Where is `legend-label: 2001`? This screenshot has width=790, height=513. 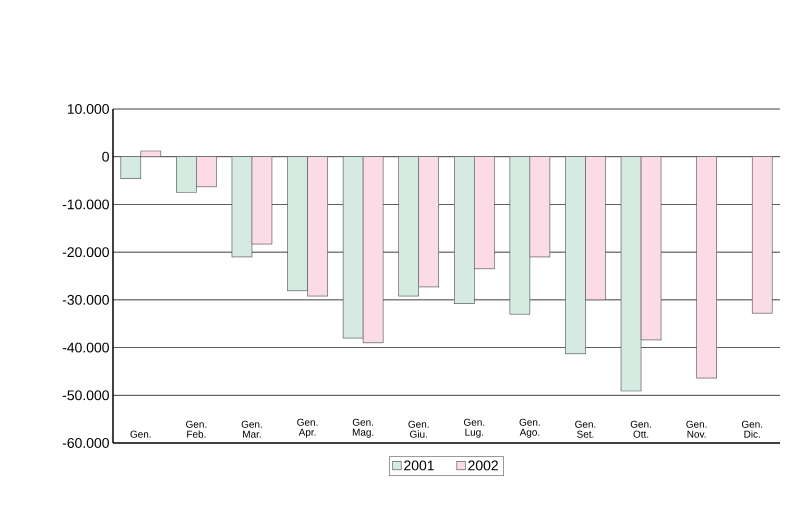 legend-label: 2001 is located at coordinates (419, 465).